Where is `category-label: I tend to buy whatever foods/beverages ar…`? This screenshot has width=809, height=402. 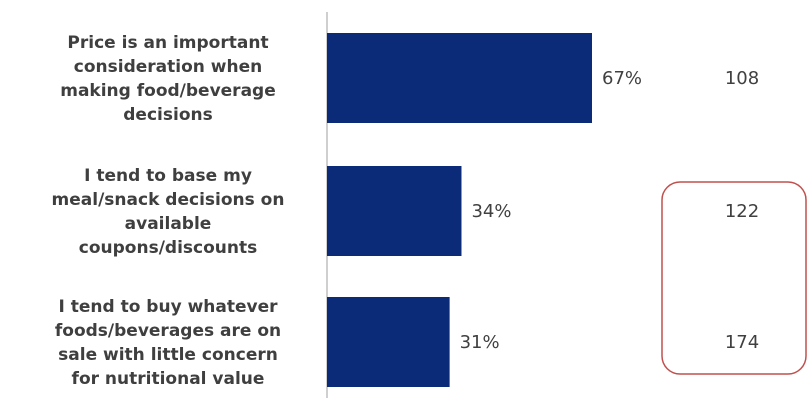 category-label: I tend to buy whatever foods/beverages ar… is located at coordinates (168, 343).